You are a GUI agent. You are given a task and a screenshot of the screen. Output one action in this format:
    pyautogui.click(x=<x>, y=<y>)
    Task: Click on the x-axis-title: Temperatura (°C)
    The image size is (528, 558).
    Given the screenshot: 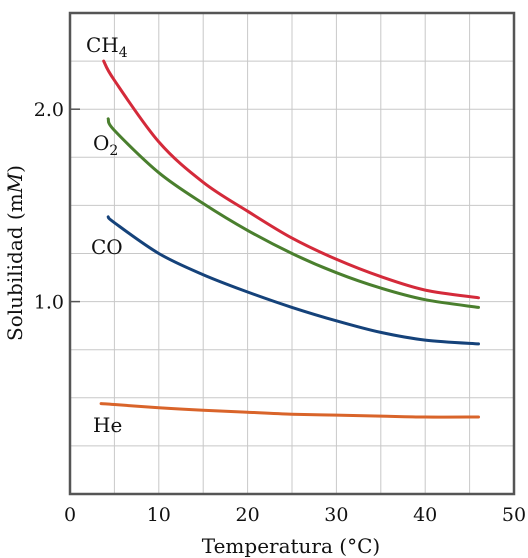 What is the action you would take?
    pyautogui.click(x=291, y=546)
    